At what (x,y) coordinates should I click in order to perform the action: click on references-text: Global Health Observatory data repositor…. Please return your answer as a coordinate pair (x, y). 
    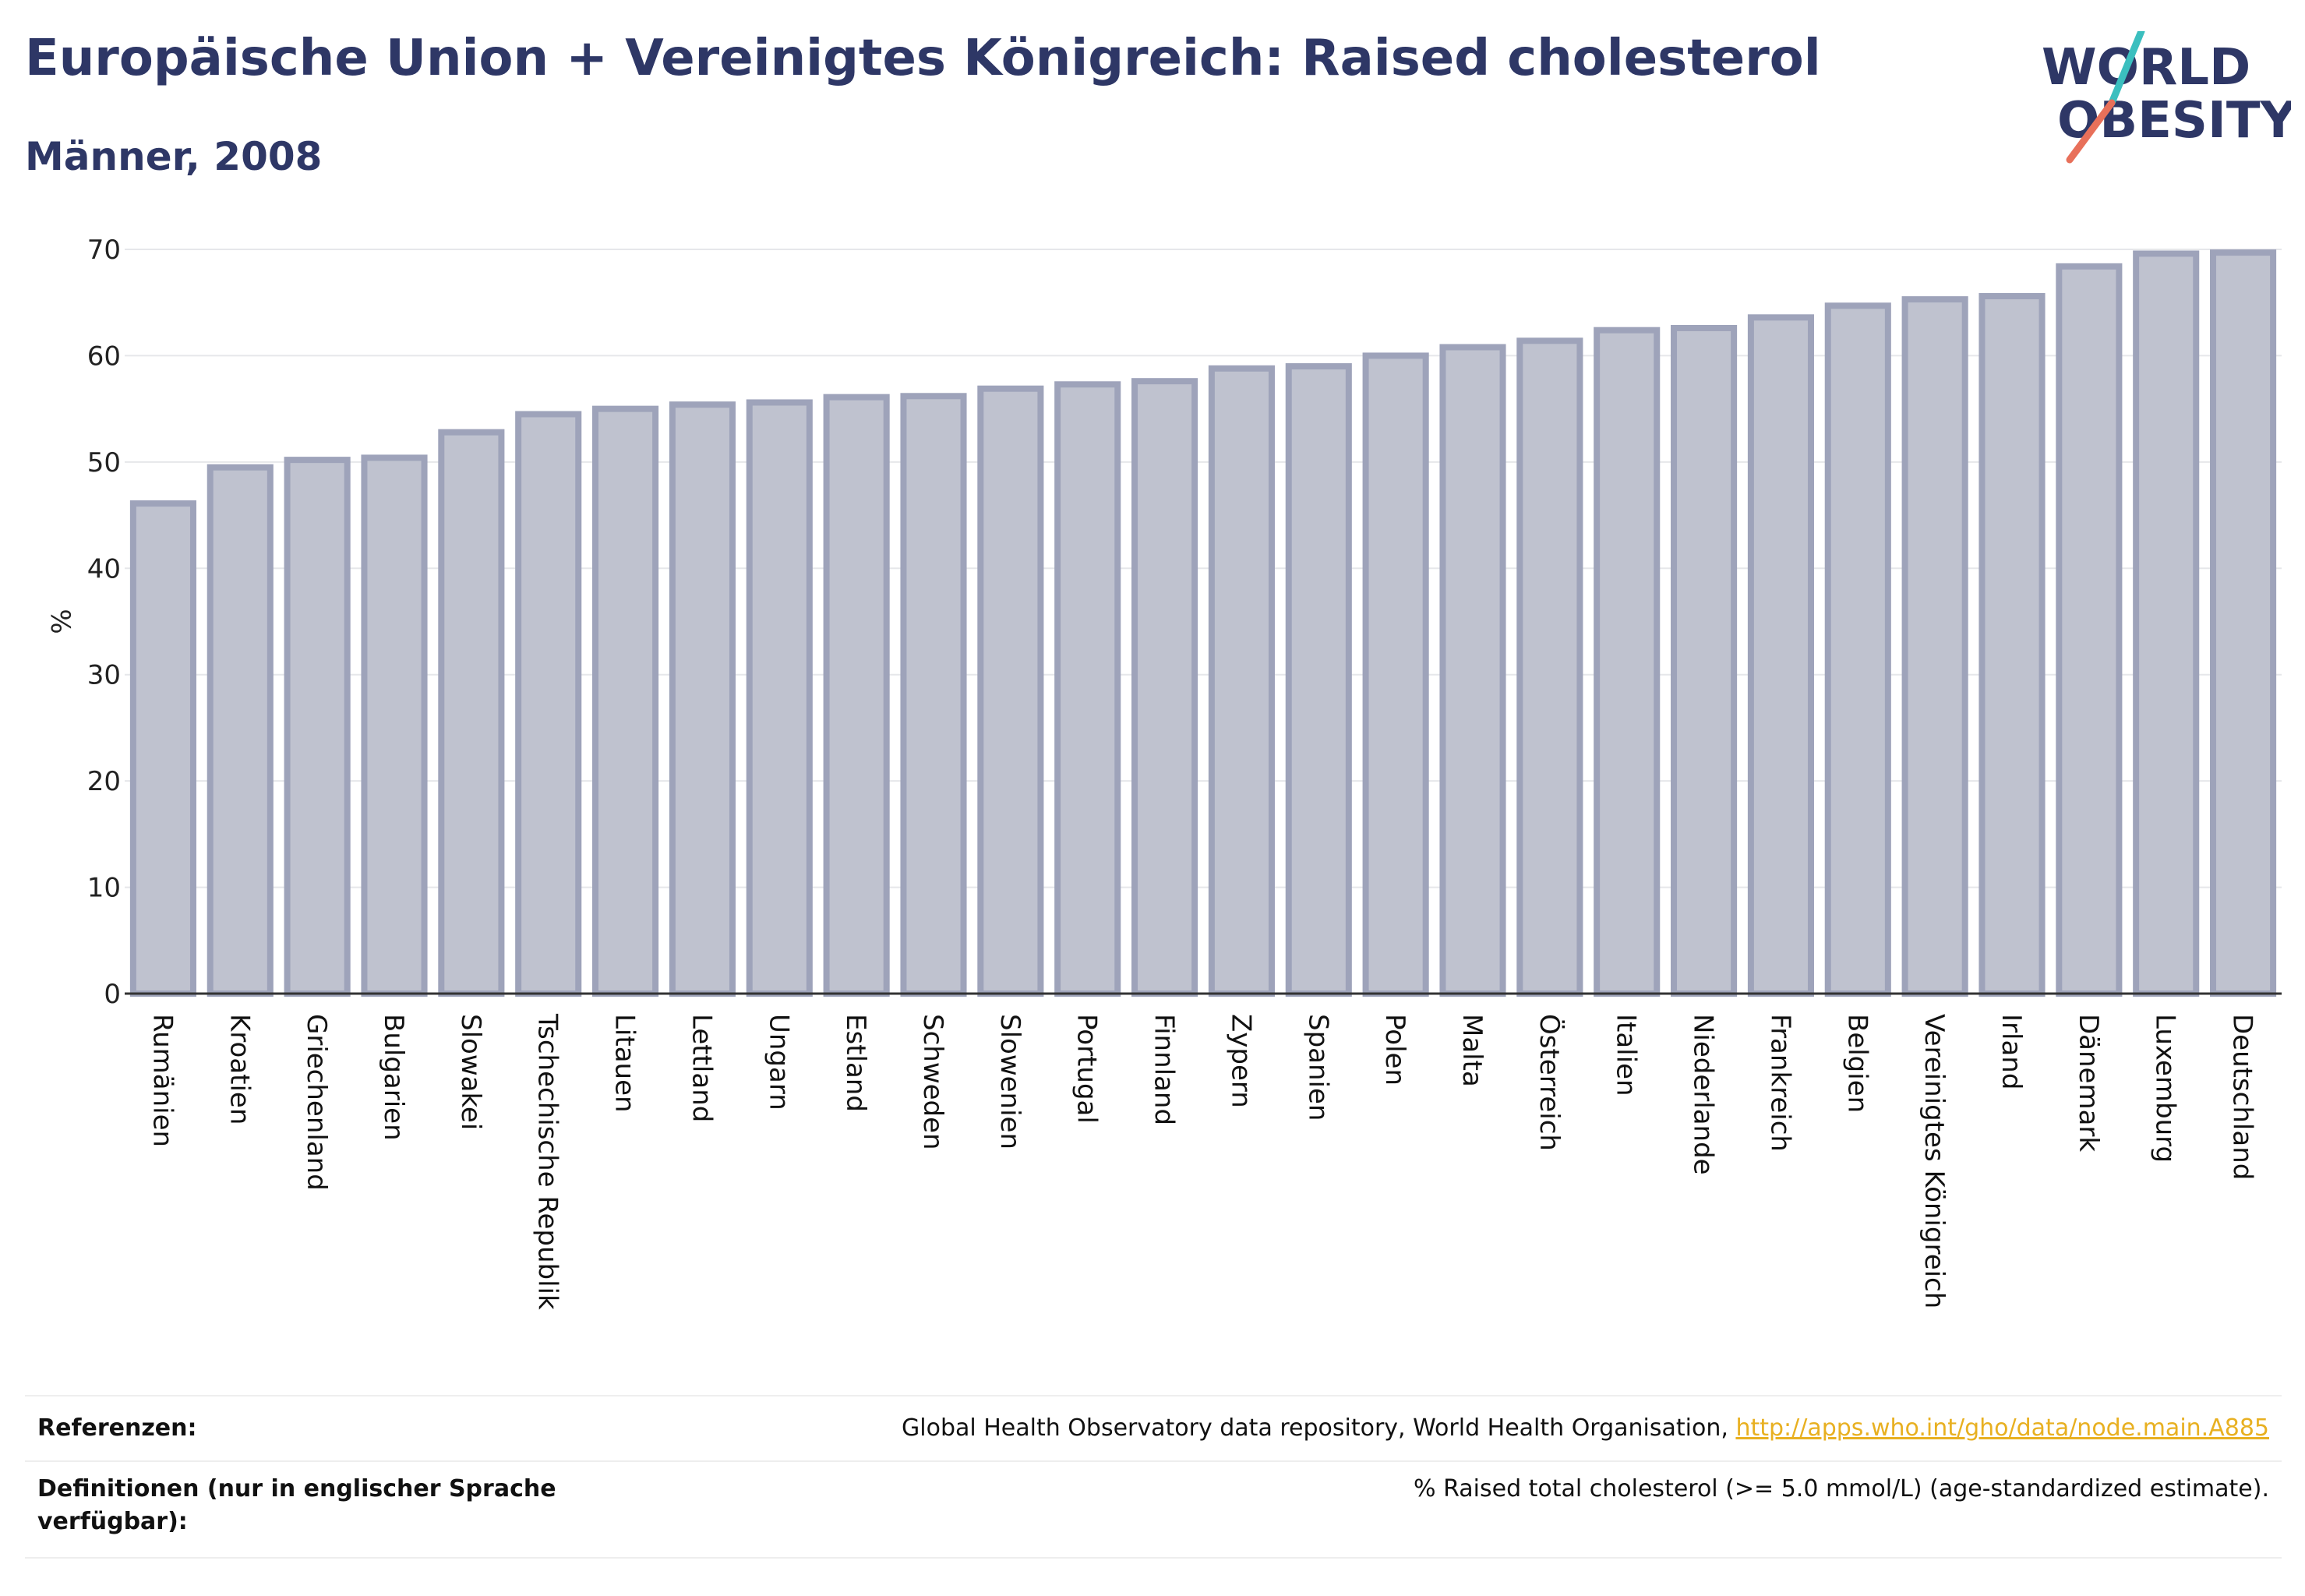
    Looking at the image, I should click on (1319, 1428).